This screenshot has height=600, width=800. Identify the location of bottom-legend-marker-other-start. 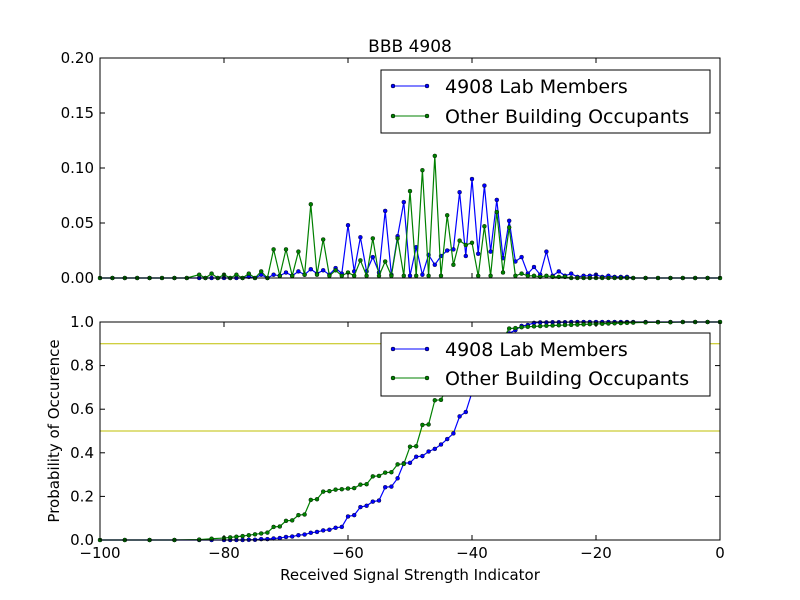
(393, 378).